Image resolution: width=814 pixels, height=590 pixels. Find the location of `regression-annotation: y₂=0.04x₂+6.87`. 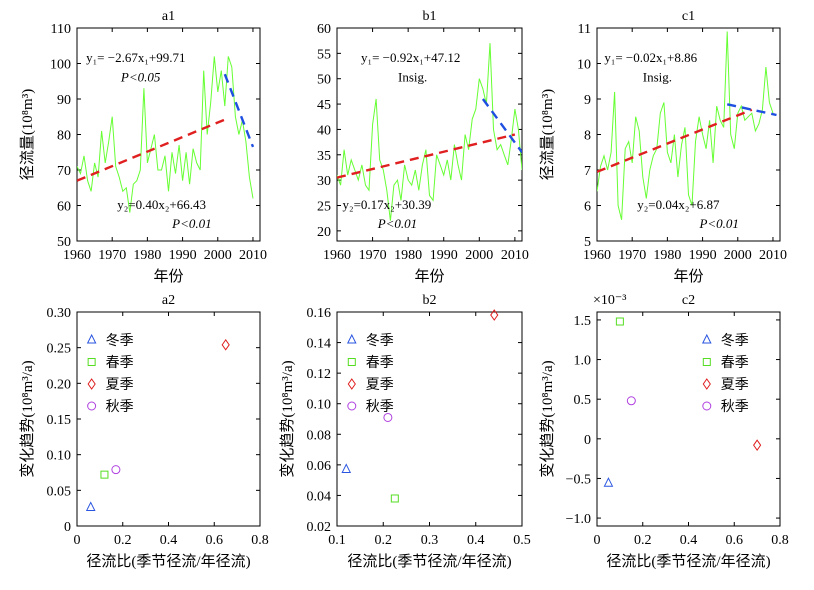

regression-annotation: y₂=0.04x₂+6.87 is located at coordinates (678, 204).